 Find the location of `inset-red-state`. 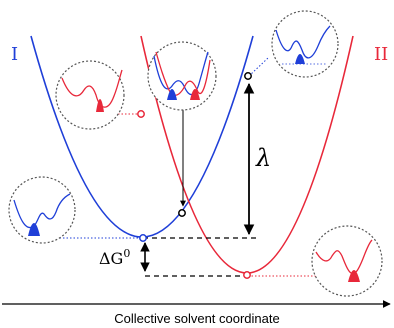

inset-red-state is located at coordinates (90, 95).